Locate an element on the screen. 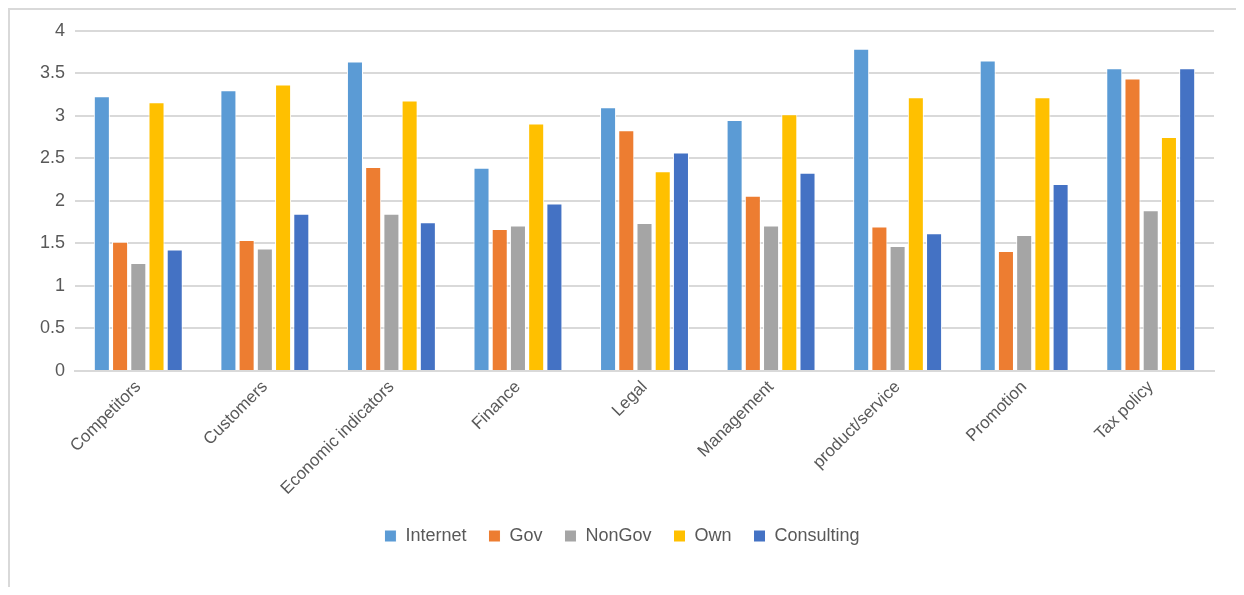 The width and height of the screenshot is (1244, 595). y-tick-label: 0 is located at coordinates (60, 369).